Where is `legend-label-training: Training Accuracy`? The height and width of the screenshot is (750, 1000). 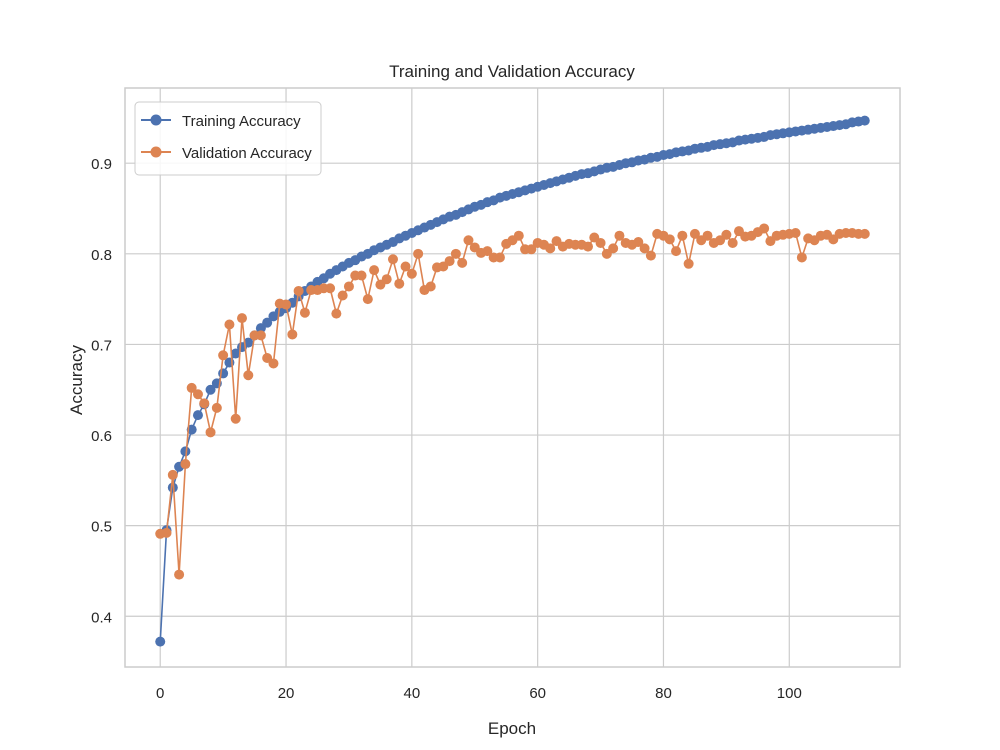 legend-label-training: Training Accuracy is located at coordinates (241, 121).